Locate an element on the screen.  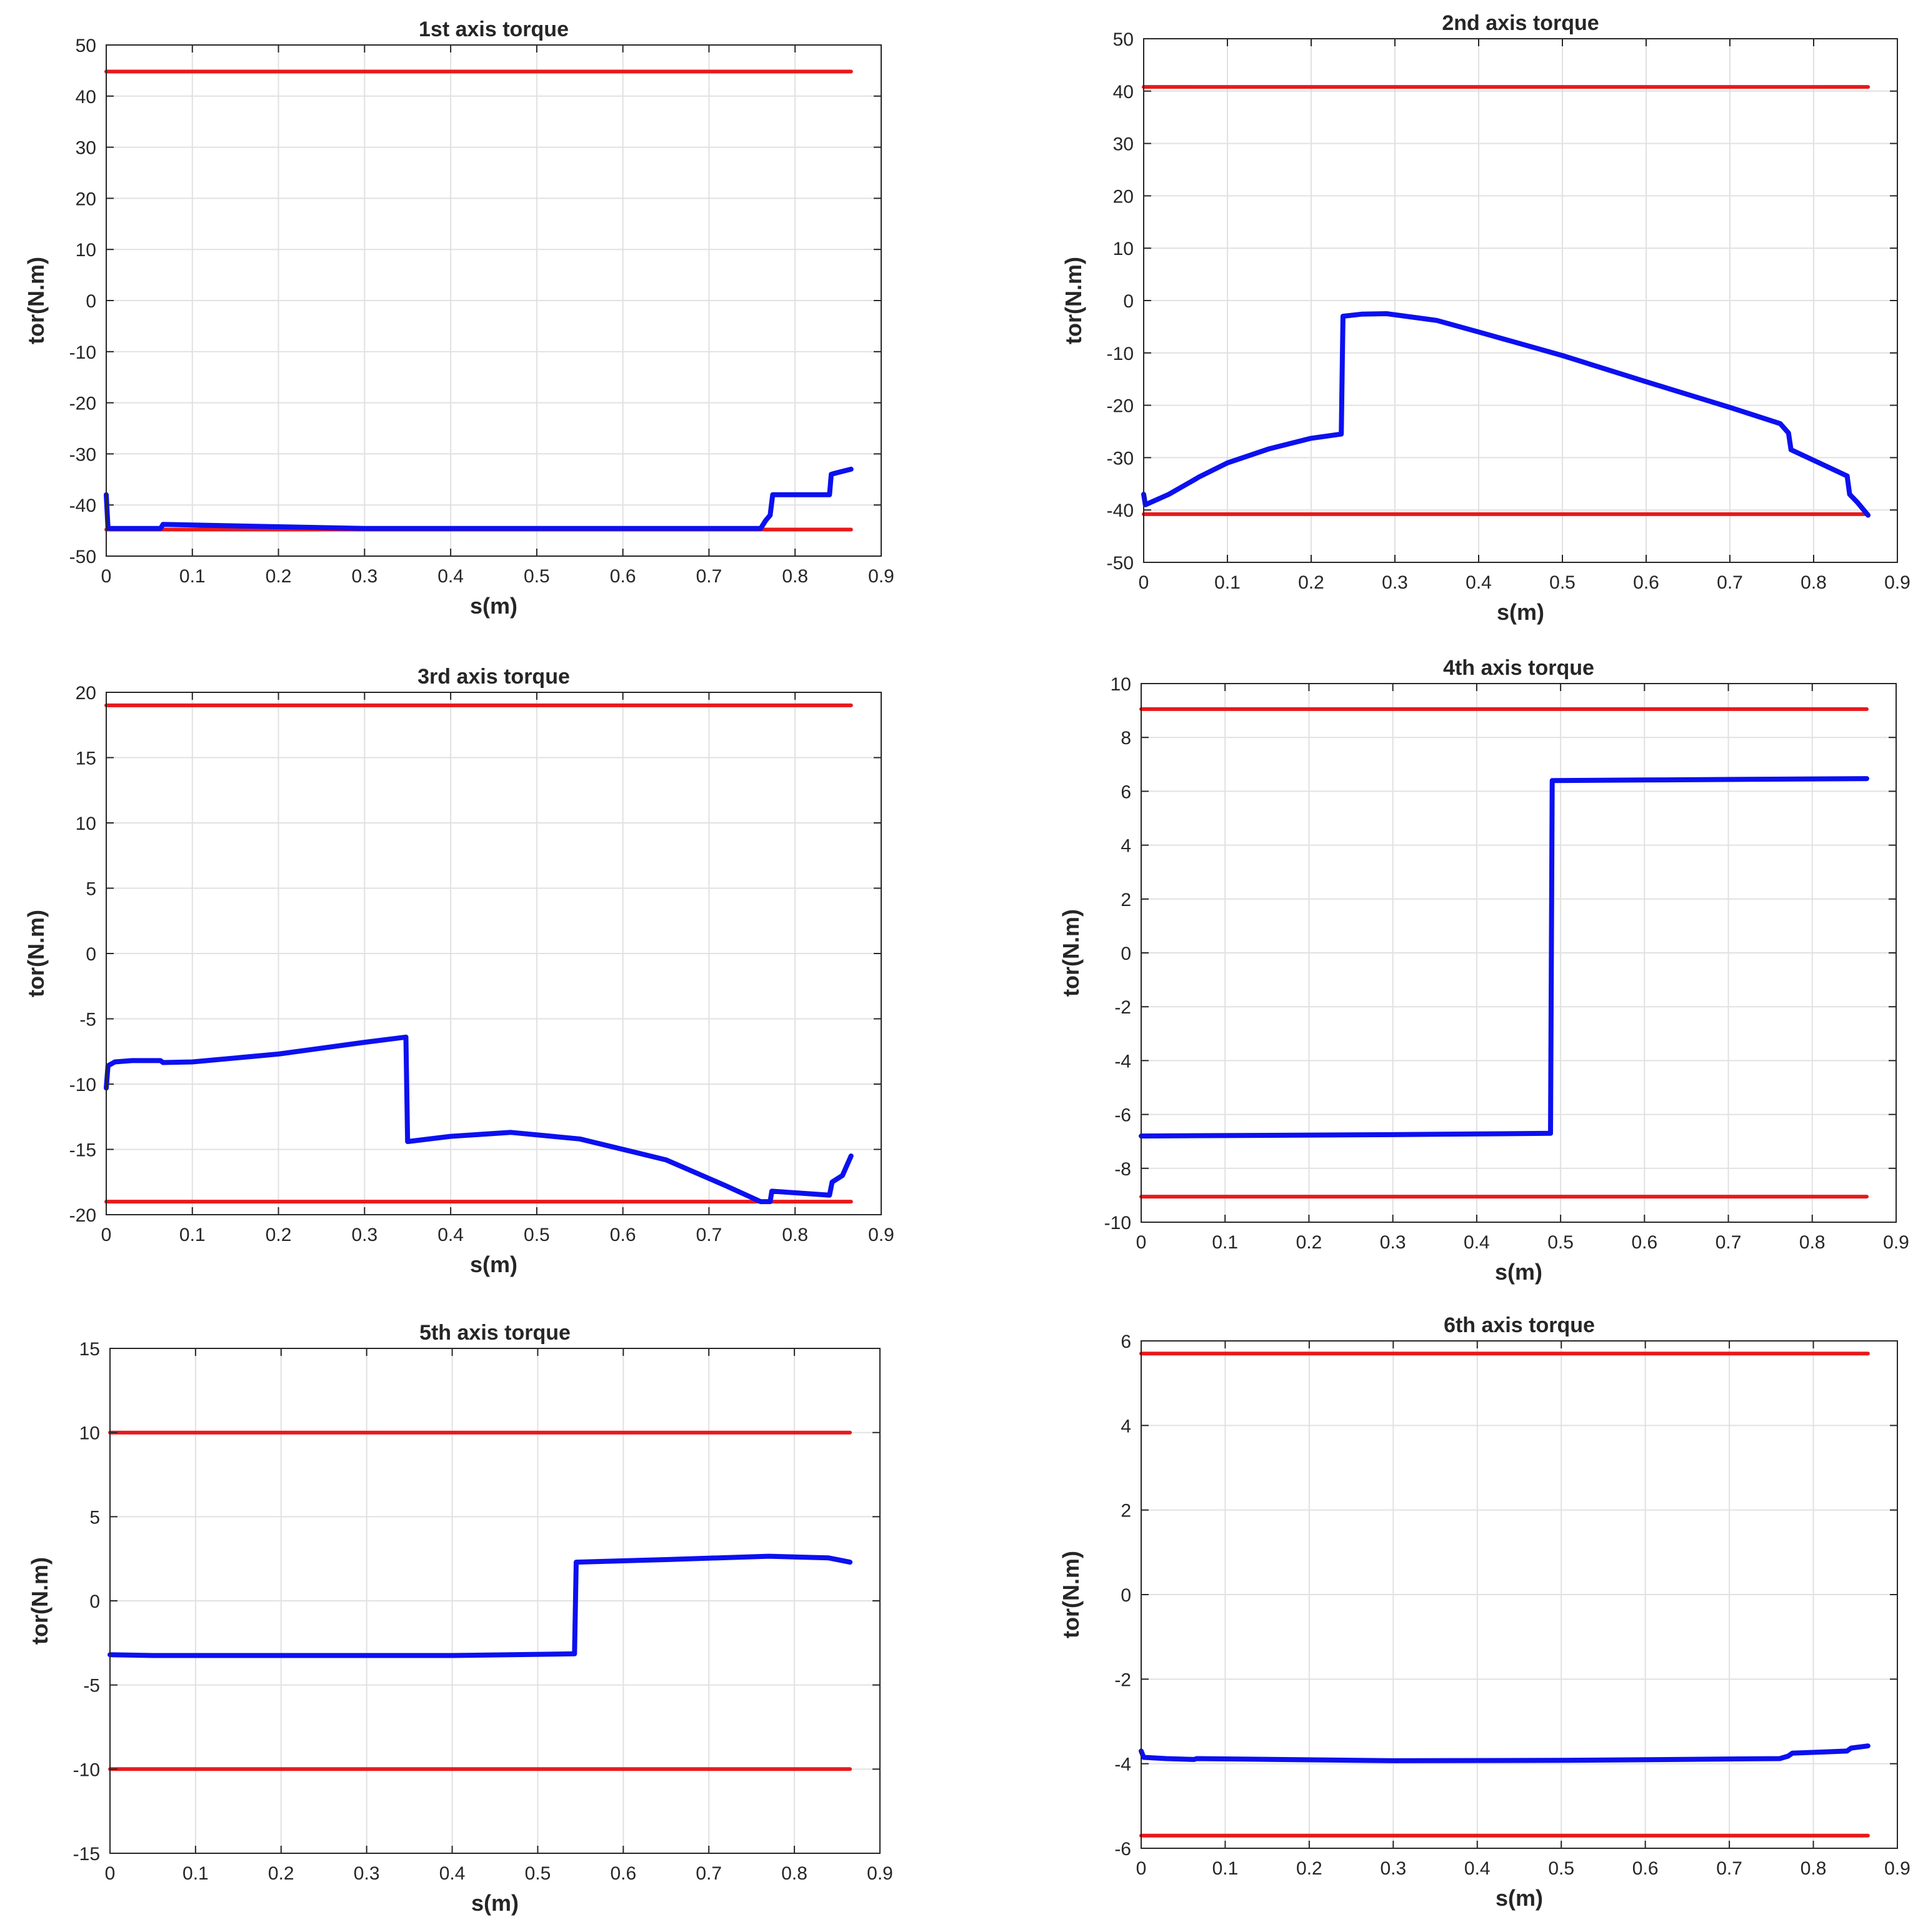
chart-title: 5th axis torque is located at coordinates (495, 1333).